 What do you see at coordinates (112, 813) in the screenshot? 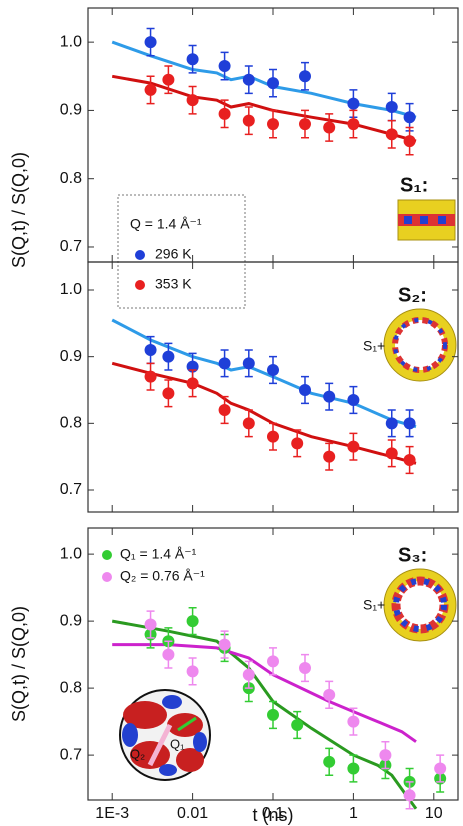
I see `x-tick-label: 1E-3` at bounding box center [112, 813].